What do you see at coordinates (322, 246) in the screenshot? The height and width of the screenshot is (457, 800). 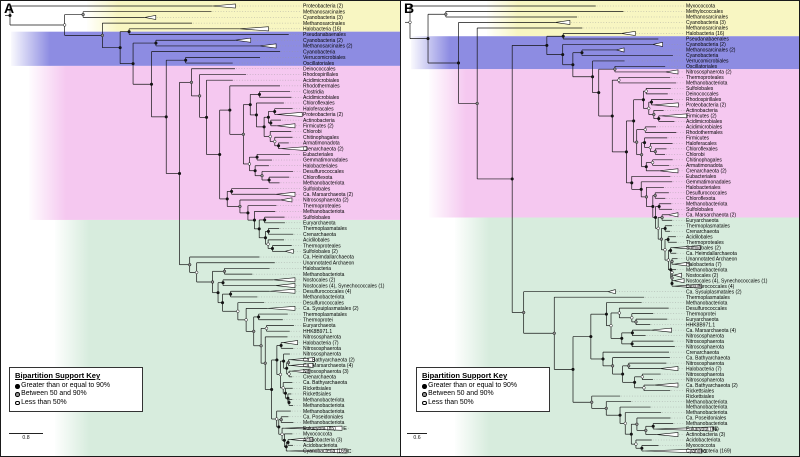 I see `tip-label: Thermoproteales` at bounding box center [322, 246].